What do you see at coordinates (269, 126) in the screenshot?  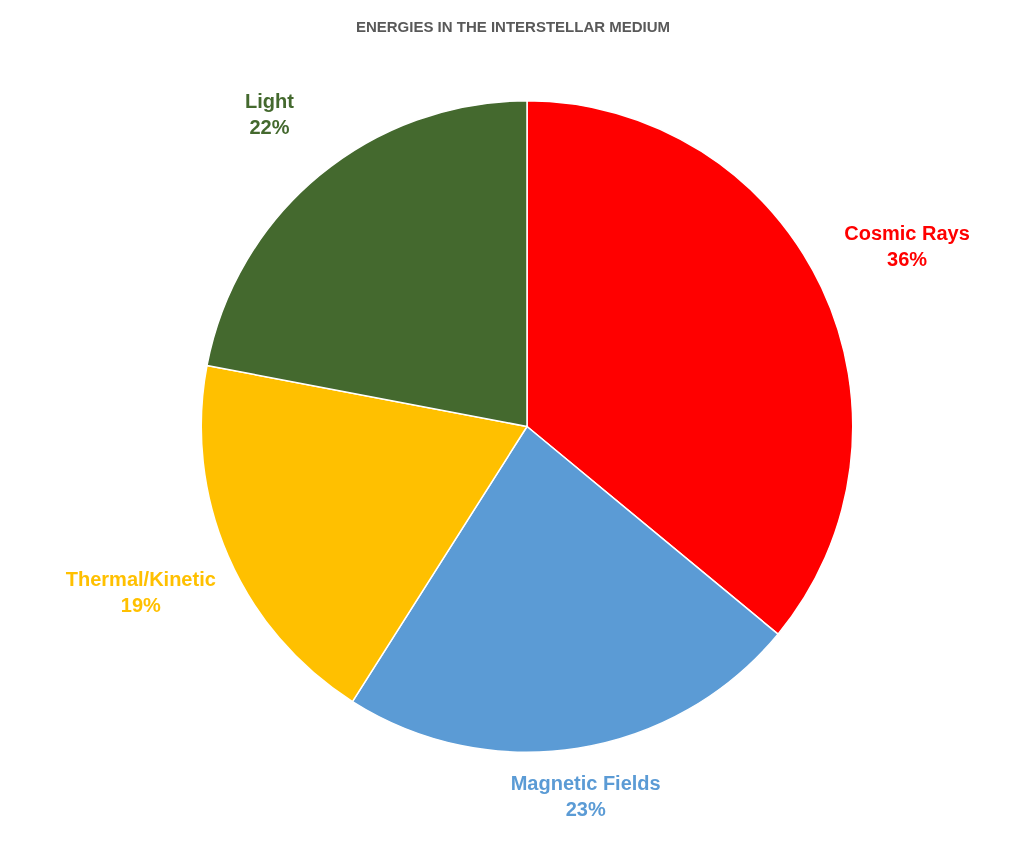 I see `data-label: 22%` at bounding box center [269, 126].